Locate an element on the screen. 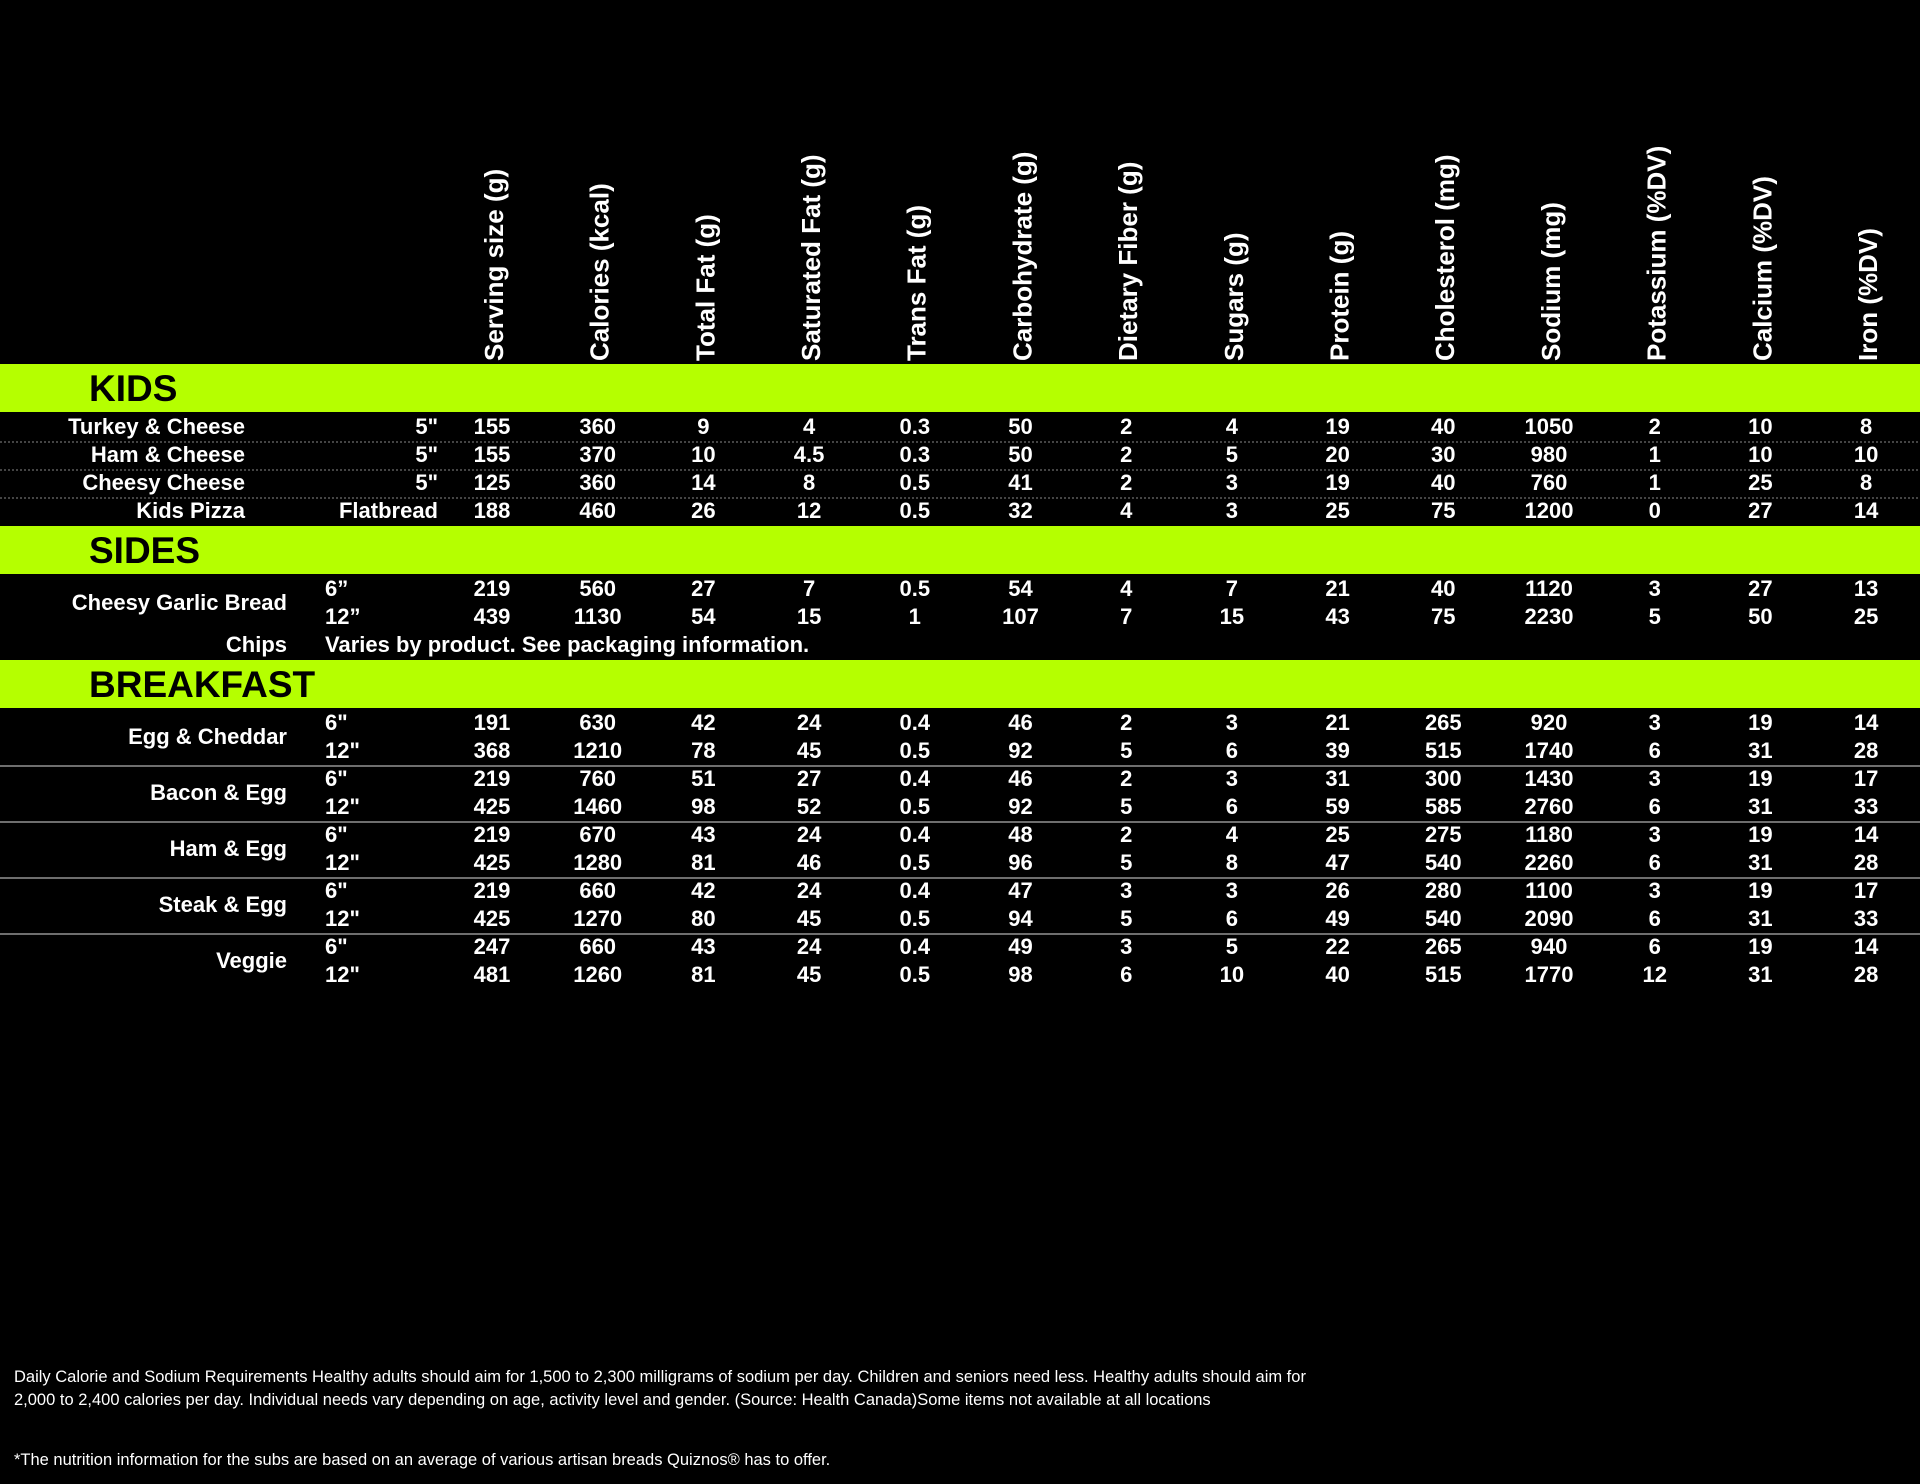 This screenshot has width=1920, height=1484. size: 12” is located at coordinates (342, 616).